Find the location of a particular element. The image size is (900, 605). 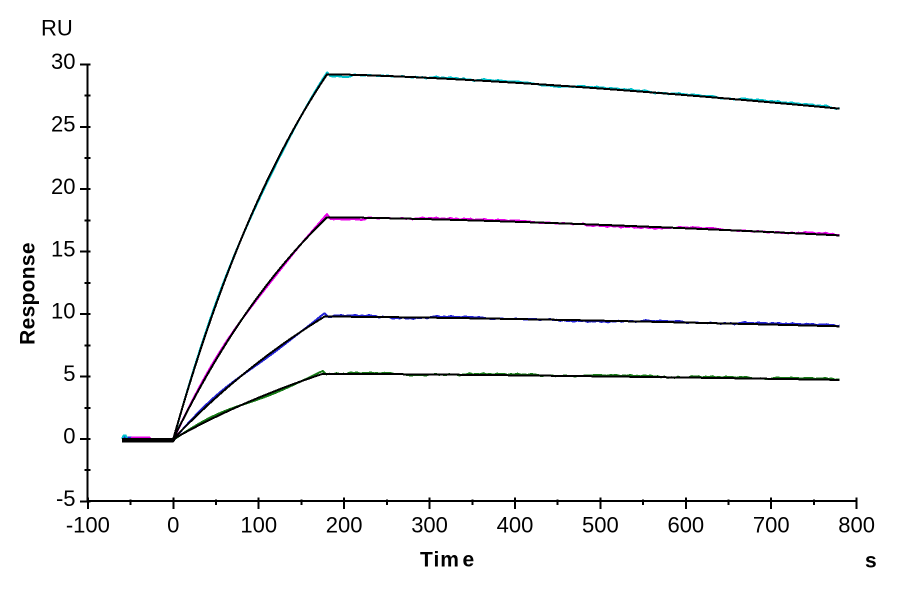

svg-text: 600 is located at coordinates (685, 525).